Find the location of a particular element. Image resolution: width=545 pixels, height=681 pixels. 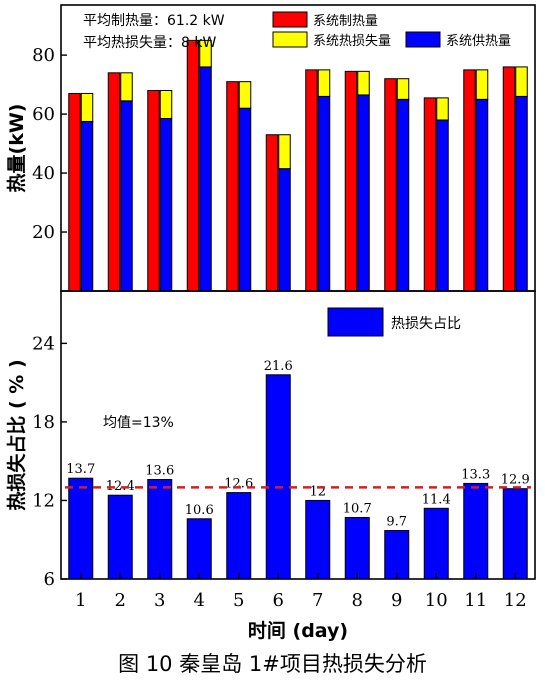

x-tick-label: 11 is located at coordinates (475, 600).